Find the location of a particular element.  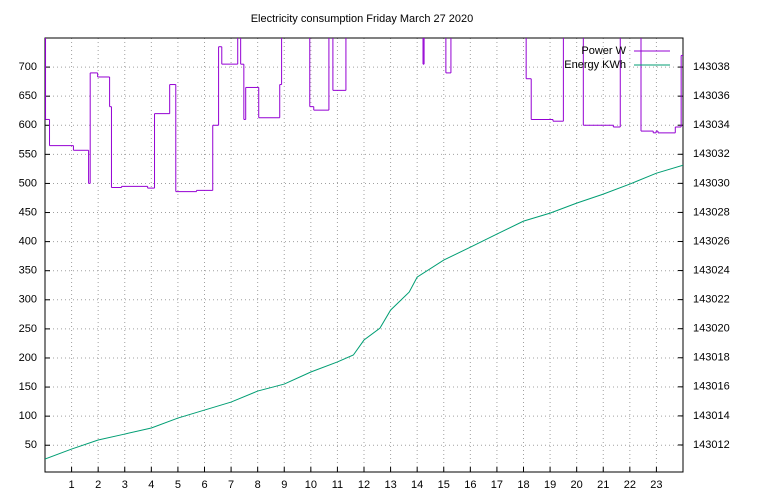

y-tick-label: 250 is located at coordinates (28, 329).